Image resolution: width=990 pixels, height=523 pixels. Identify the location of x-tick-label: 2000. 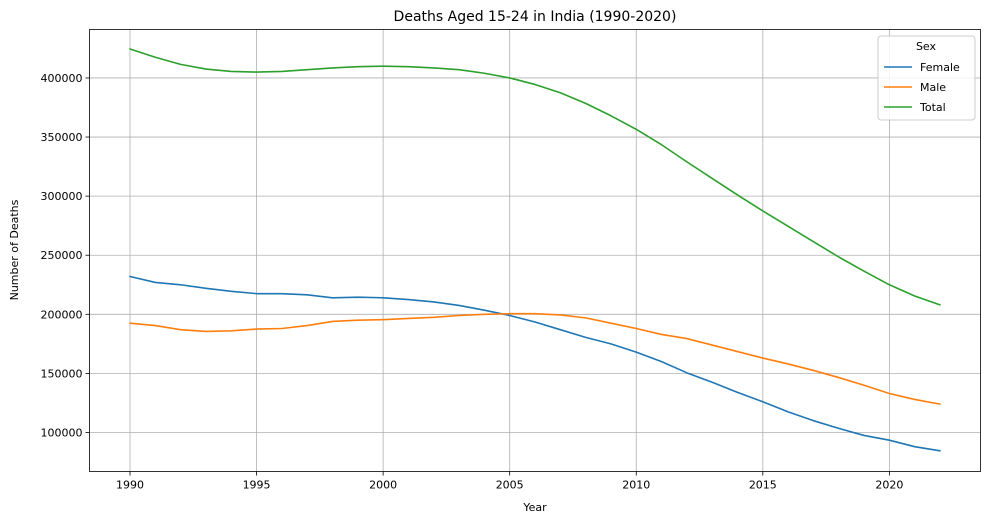
(383, 485).